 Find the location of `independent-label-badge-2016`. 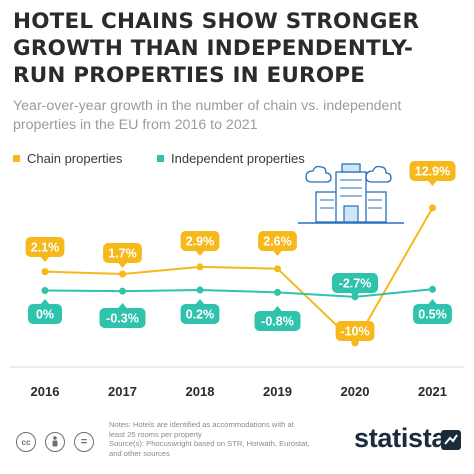

independent-label-badge-2016 is located at coordinates (45, 314).